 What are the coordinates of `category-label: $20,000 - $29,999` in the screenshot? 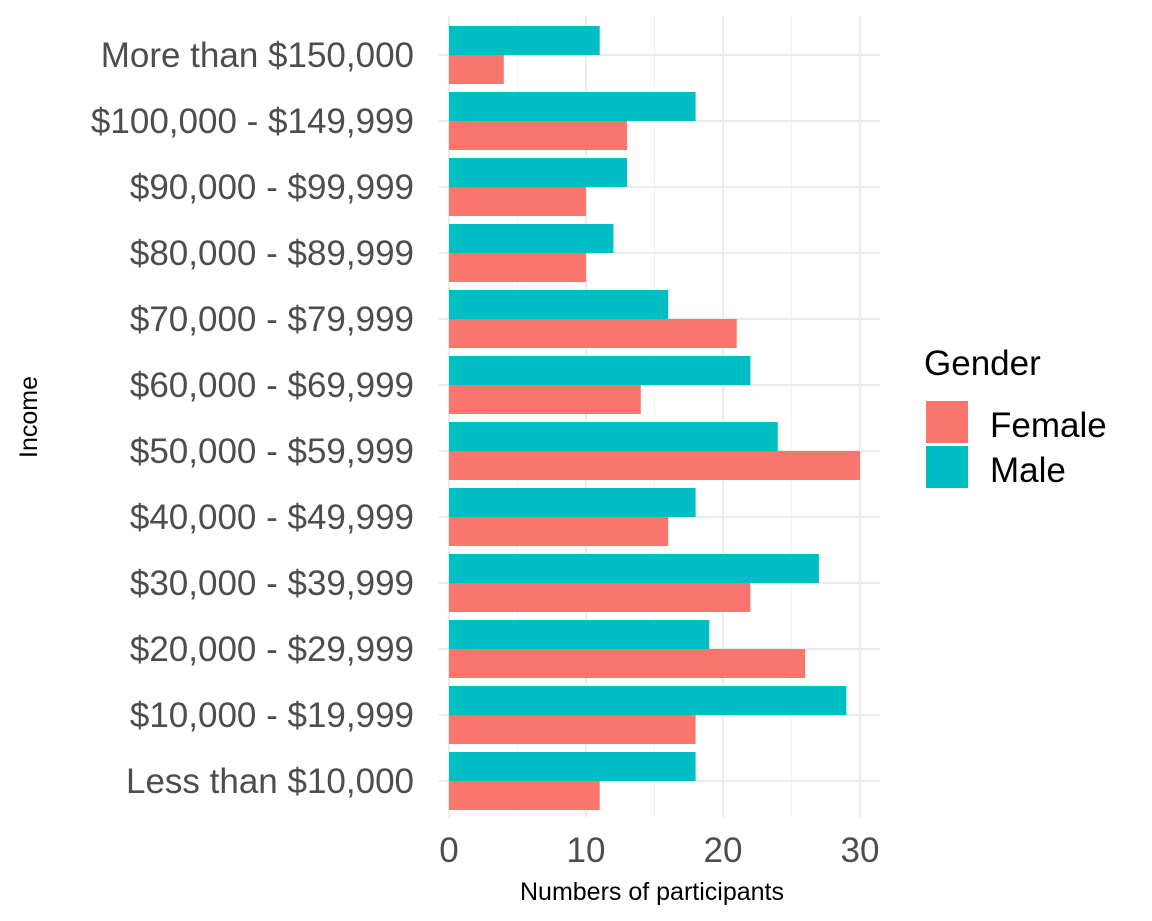 It's located at (272, 649).